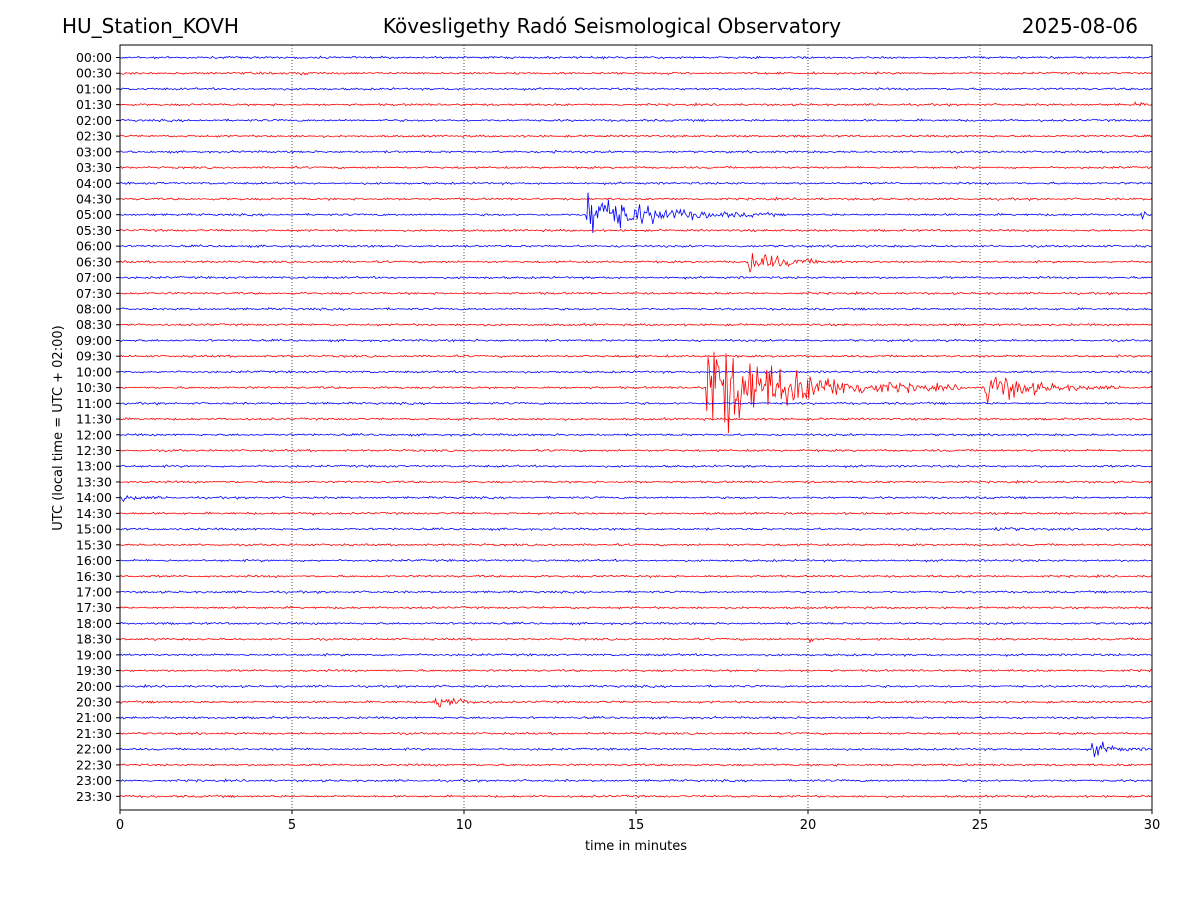 The image size is (1200, 900). Describe the element at coordinates (1152, 825) in the screenshot. I see `x-tick-label: 30` at that location.